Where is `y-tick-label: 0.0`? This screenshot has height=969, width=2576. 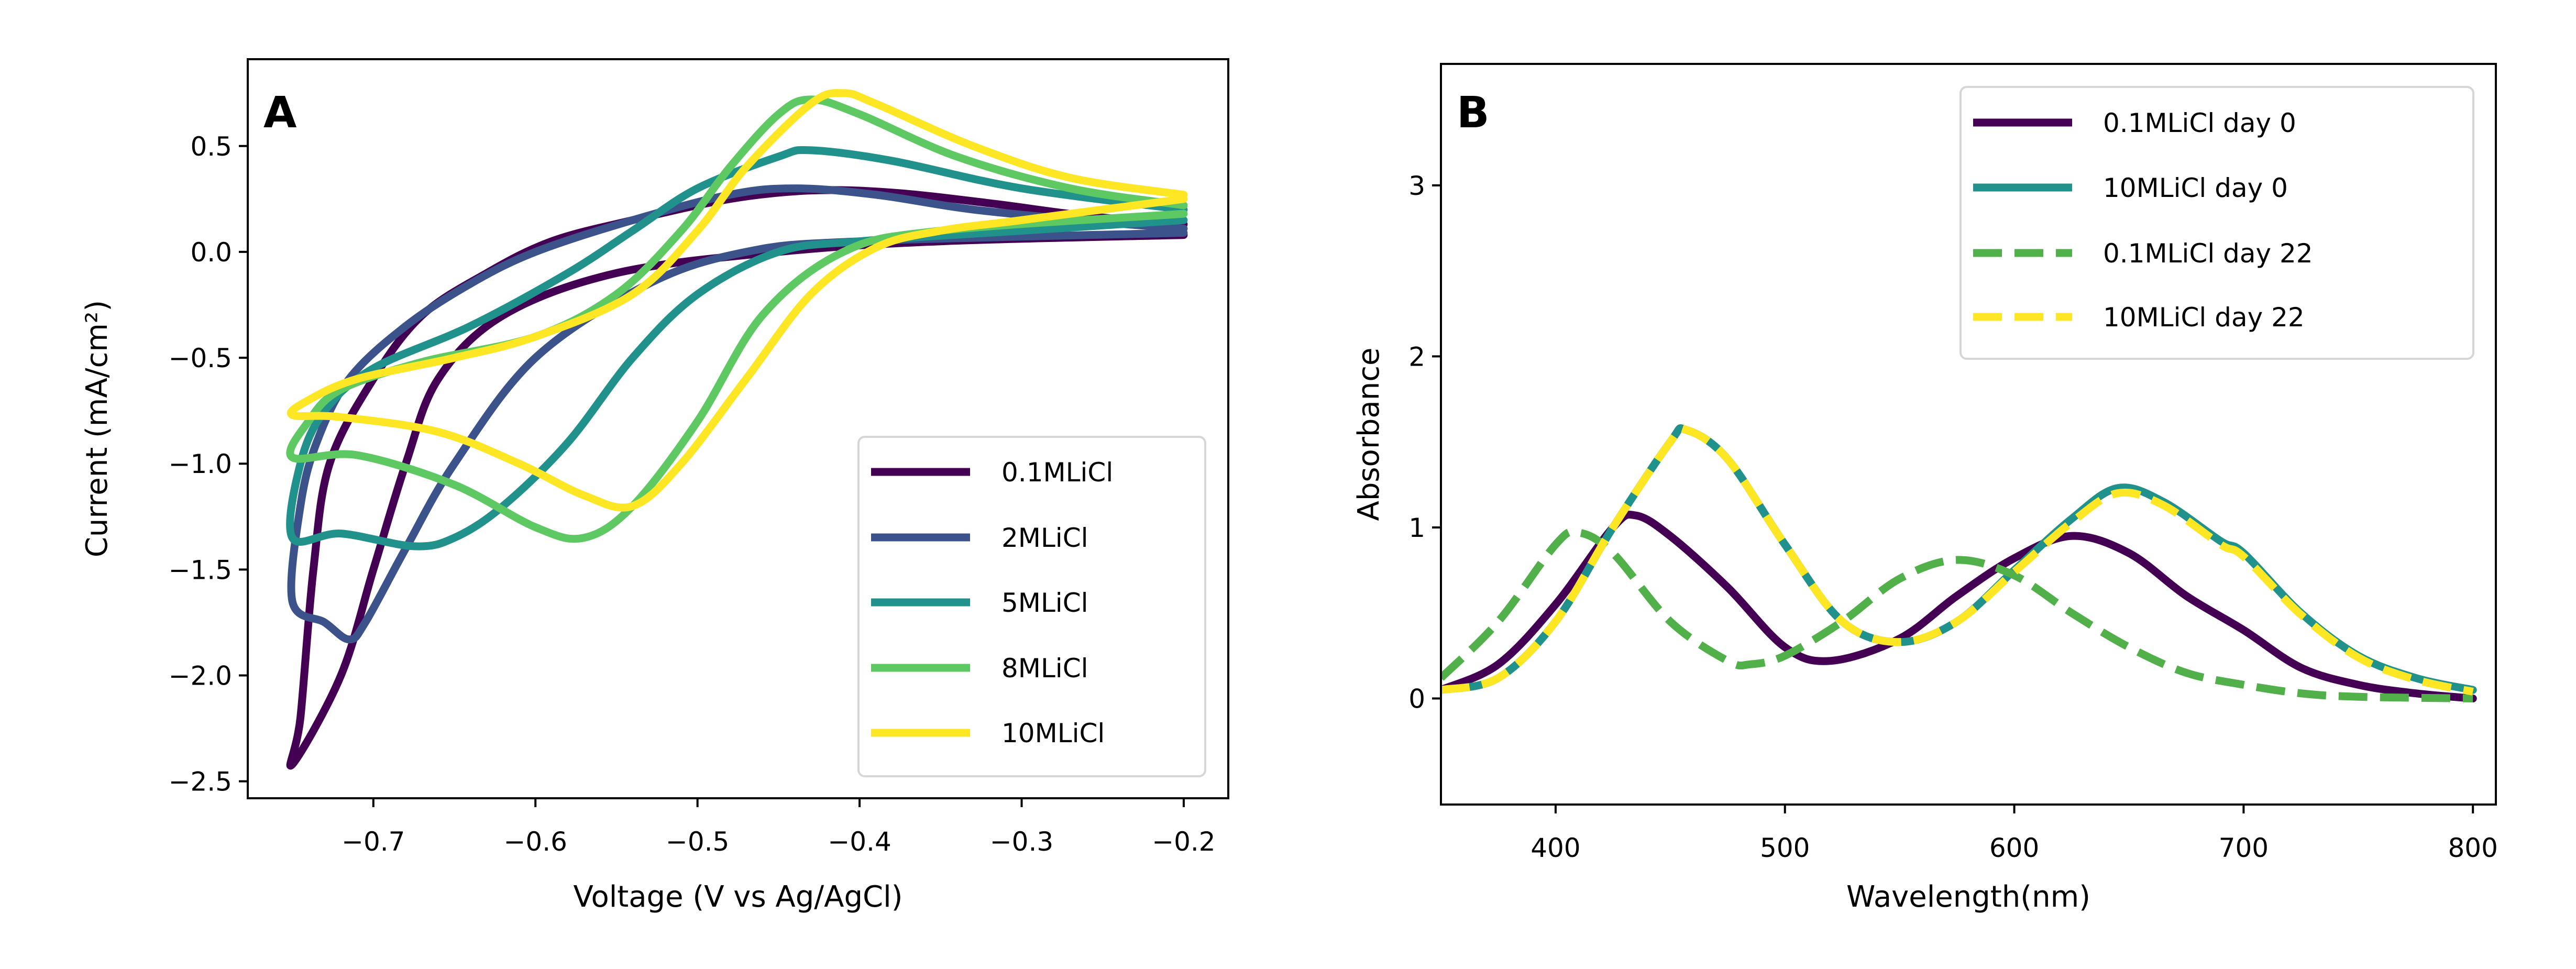 y-tick-label: 0.0 is located at coordinates (211, 252).